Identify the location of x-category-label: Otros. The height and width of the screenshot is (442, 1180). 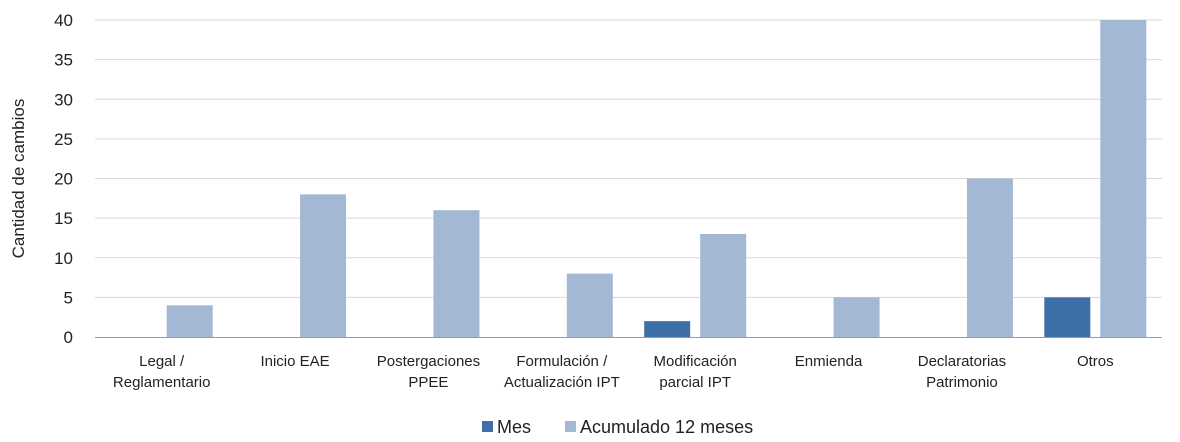
(1095, 361).